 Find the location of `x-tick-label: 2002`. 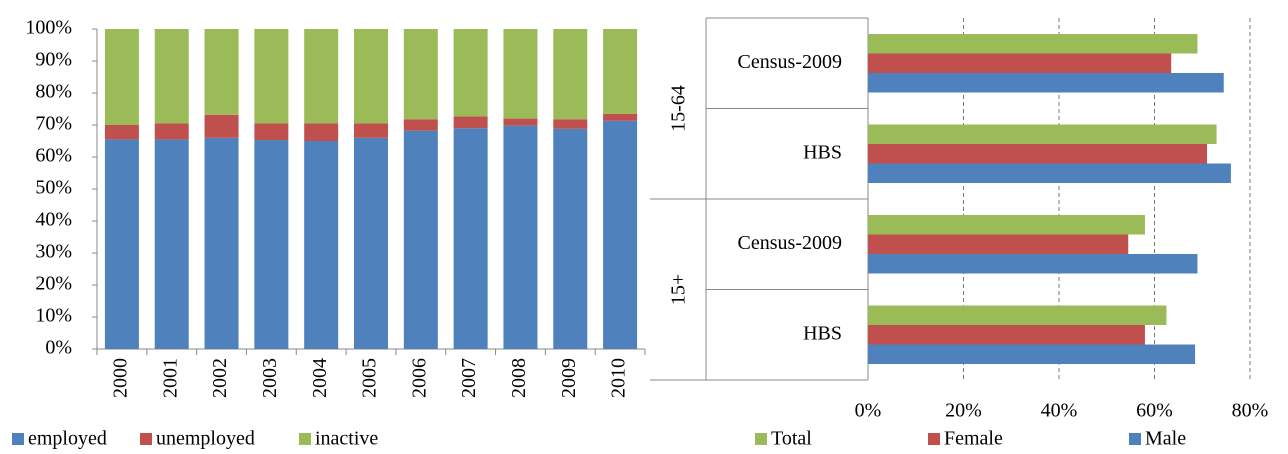

x-tick-label: 2002 is located at coordinates (220, 378).